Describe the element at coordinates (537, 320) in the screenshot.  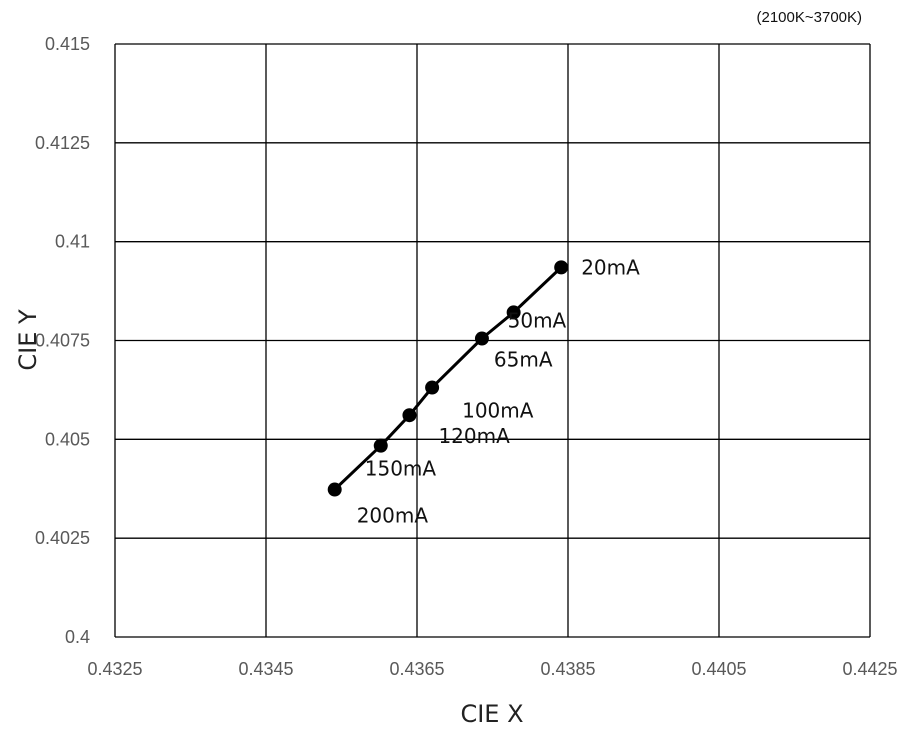
I see `data-label: 50mA` at that location.